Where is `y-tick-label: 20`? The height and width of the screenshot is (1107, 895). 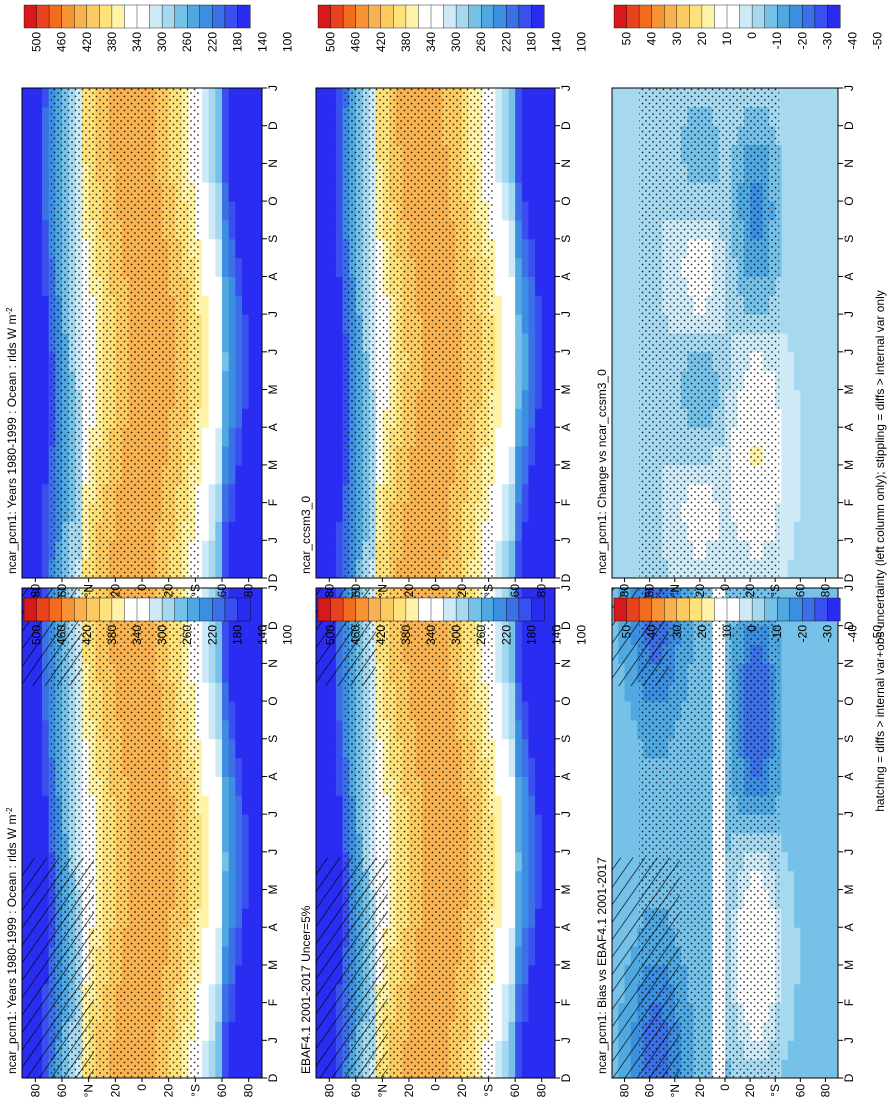
y-tick-label: 20 is located at coordinates (409, 1091).